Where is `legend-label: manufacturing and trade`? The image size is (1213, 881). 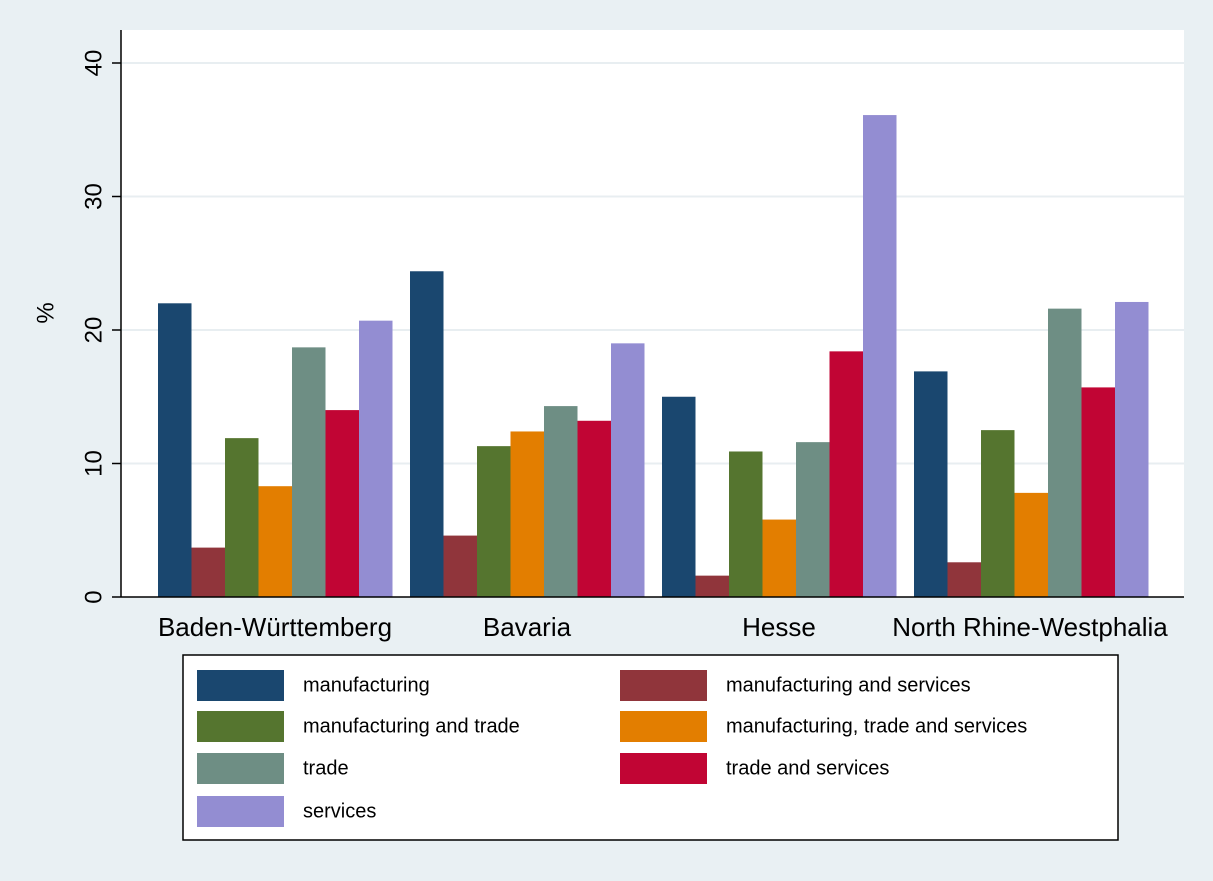
legend-label: manufacturing and trade is located at coordinates (411, 726).